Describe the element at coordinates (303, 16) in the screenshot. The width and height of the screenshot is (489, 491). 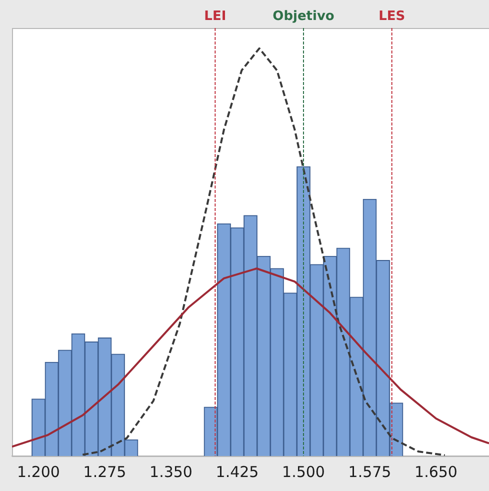
I see `ref-line-label: Objetivo` at that location.